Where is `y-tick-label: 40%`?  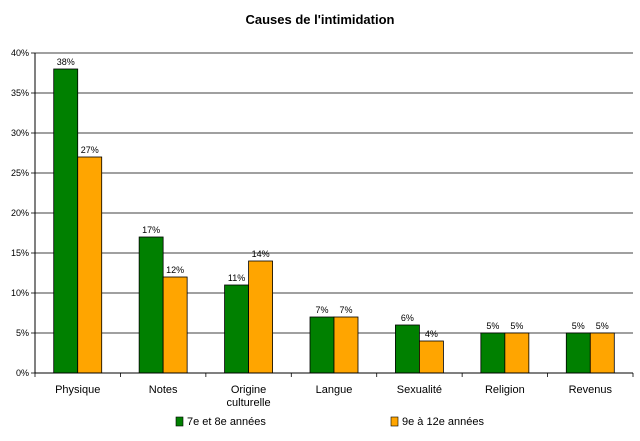
y-tick-label: 40% is located at coordinates (20, 53).